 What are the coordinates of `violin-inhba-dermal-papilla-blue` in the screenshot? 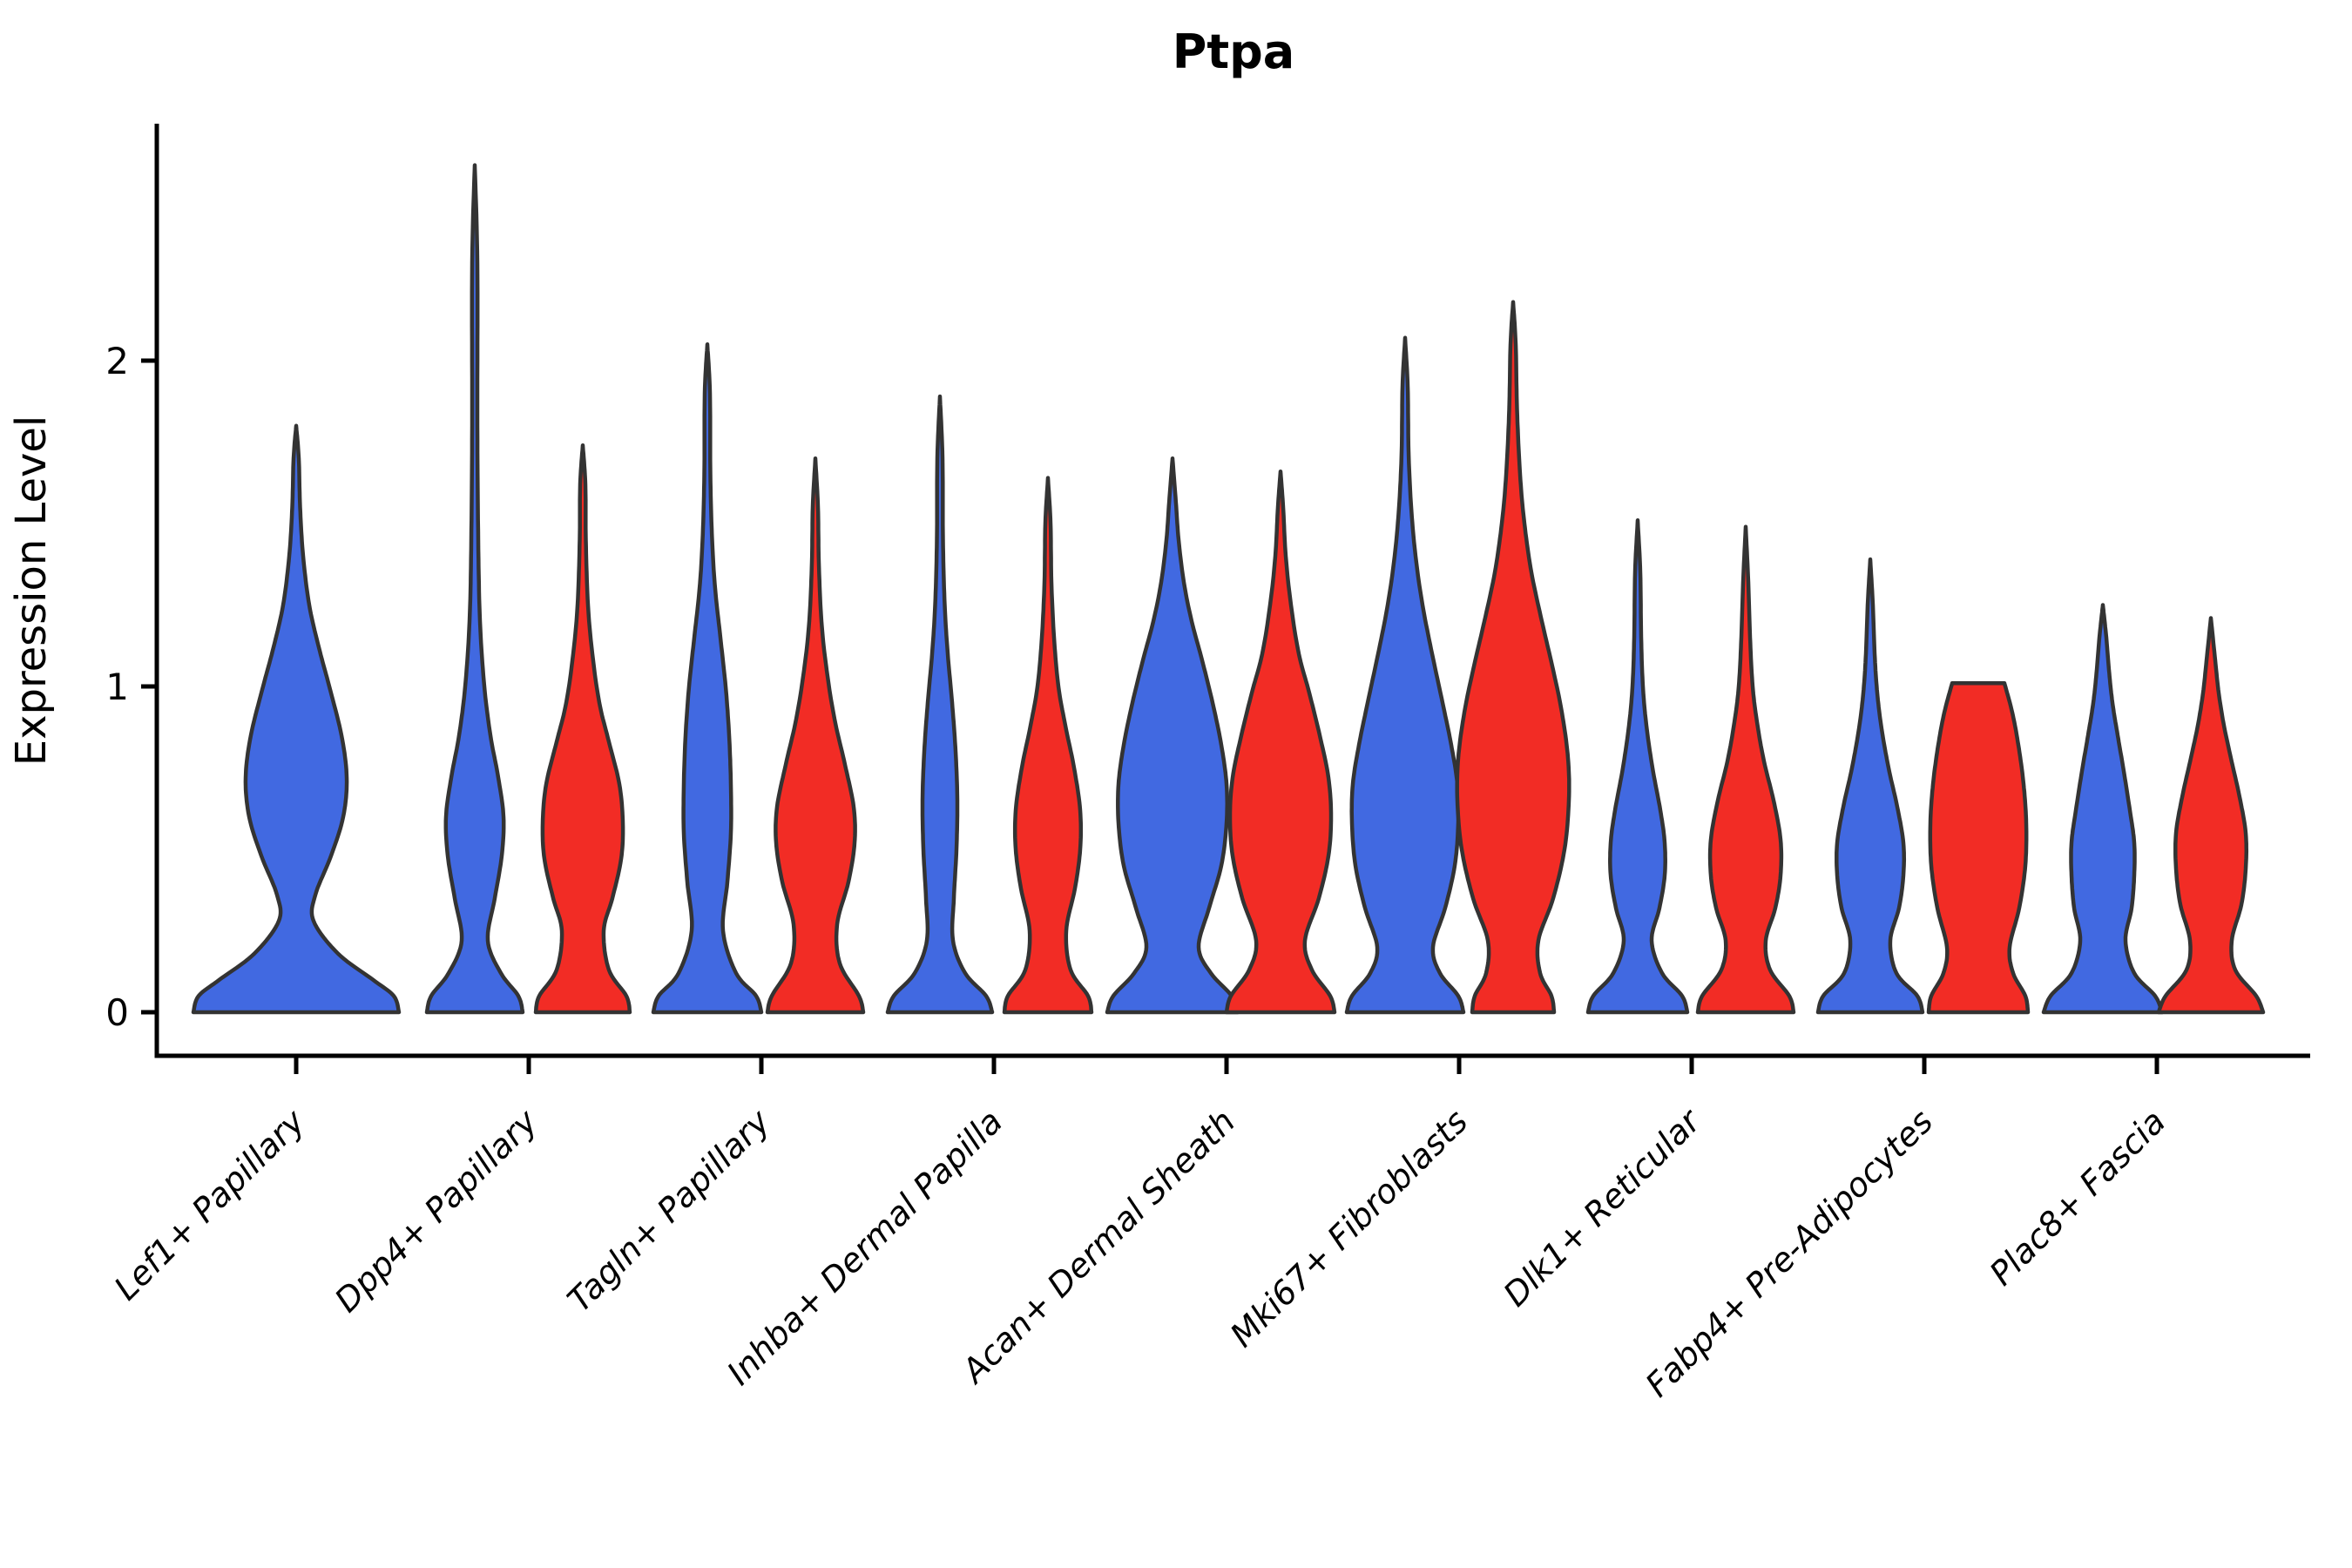 It's located at (940, 704).